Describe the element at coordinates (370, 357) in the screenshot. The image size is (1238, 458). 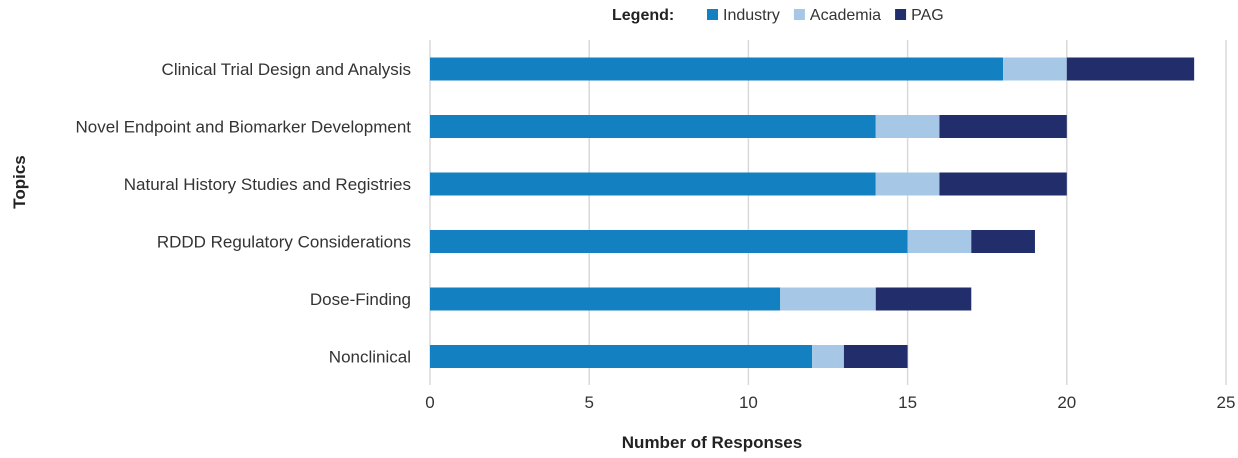
I see `category-label: Nonclinical` at that location.